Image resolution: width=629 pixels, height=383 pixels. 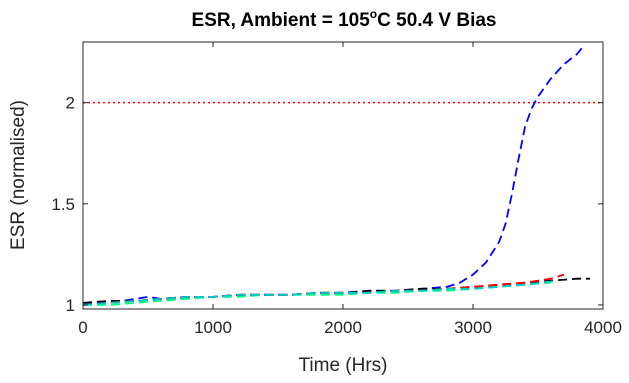 What do you see at coordinates (18, 175) in the screenshot?
I see `y-axis-label: ESR (normalised)` at bounding box center [18, 175].